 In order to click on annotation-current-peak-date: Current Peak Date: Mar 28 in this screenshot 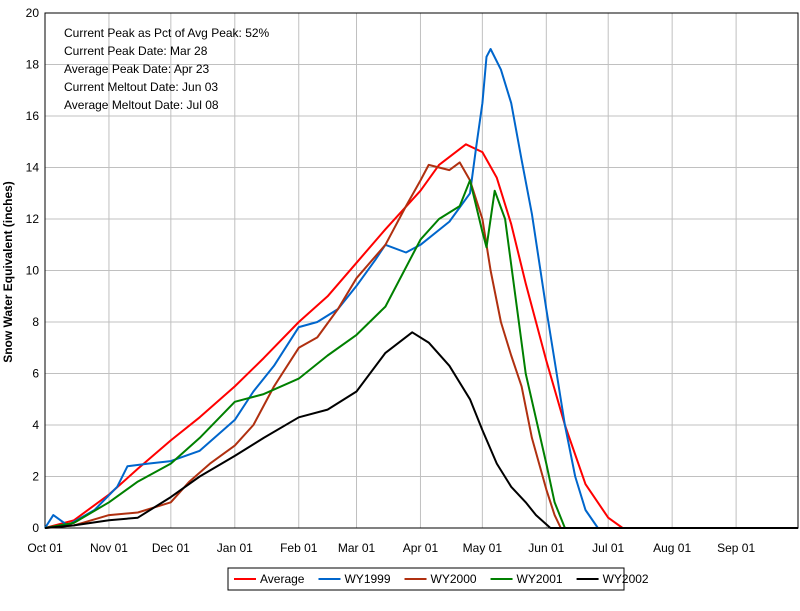, I will do `click(136, 51)`.